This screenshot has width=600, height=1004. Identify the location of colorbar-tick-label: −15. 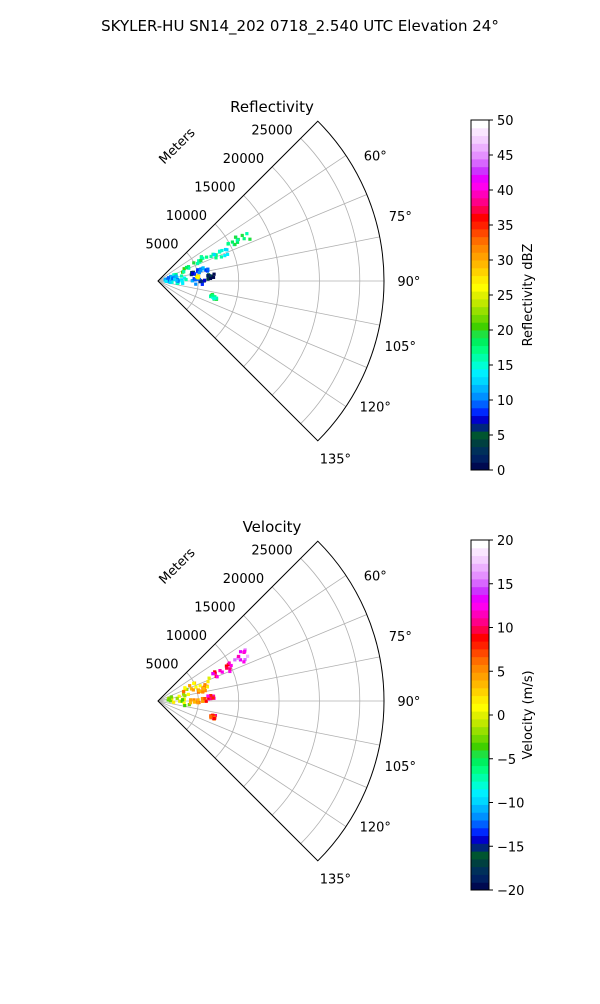
(510, 847).